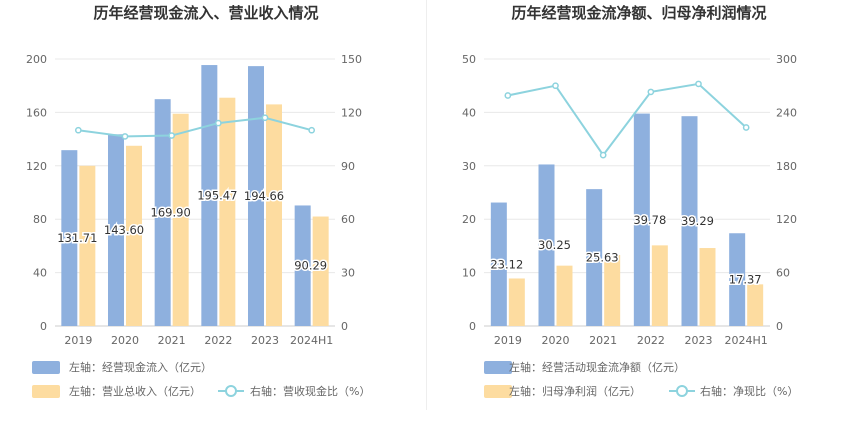 The height and width of the screenshot is (437, 850). What do you see at coordinates (310, 391) in the screenshot?
I see `legend-label: 右轴：营收现金比（%）` at bounding box center [310, 391].